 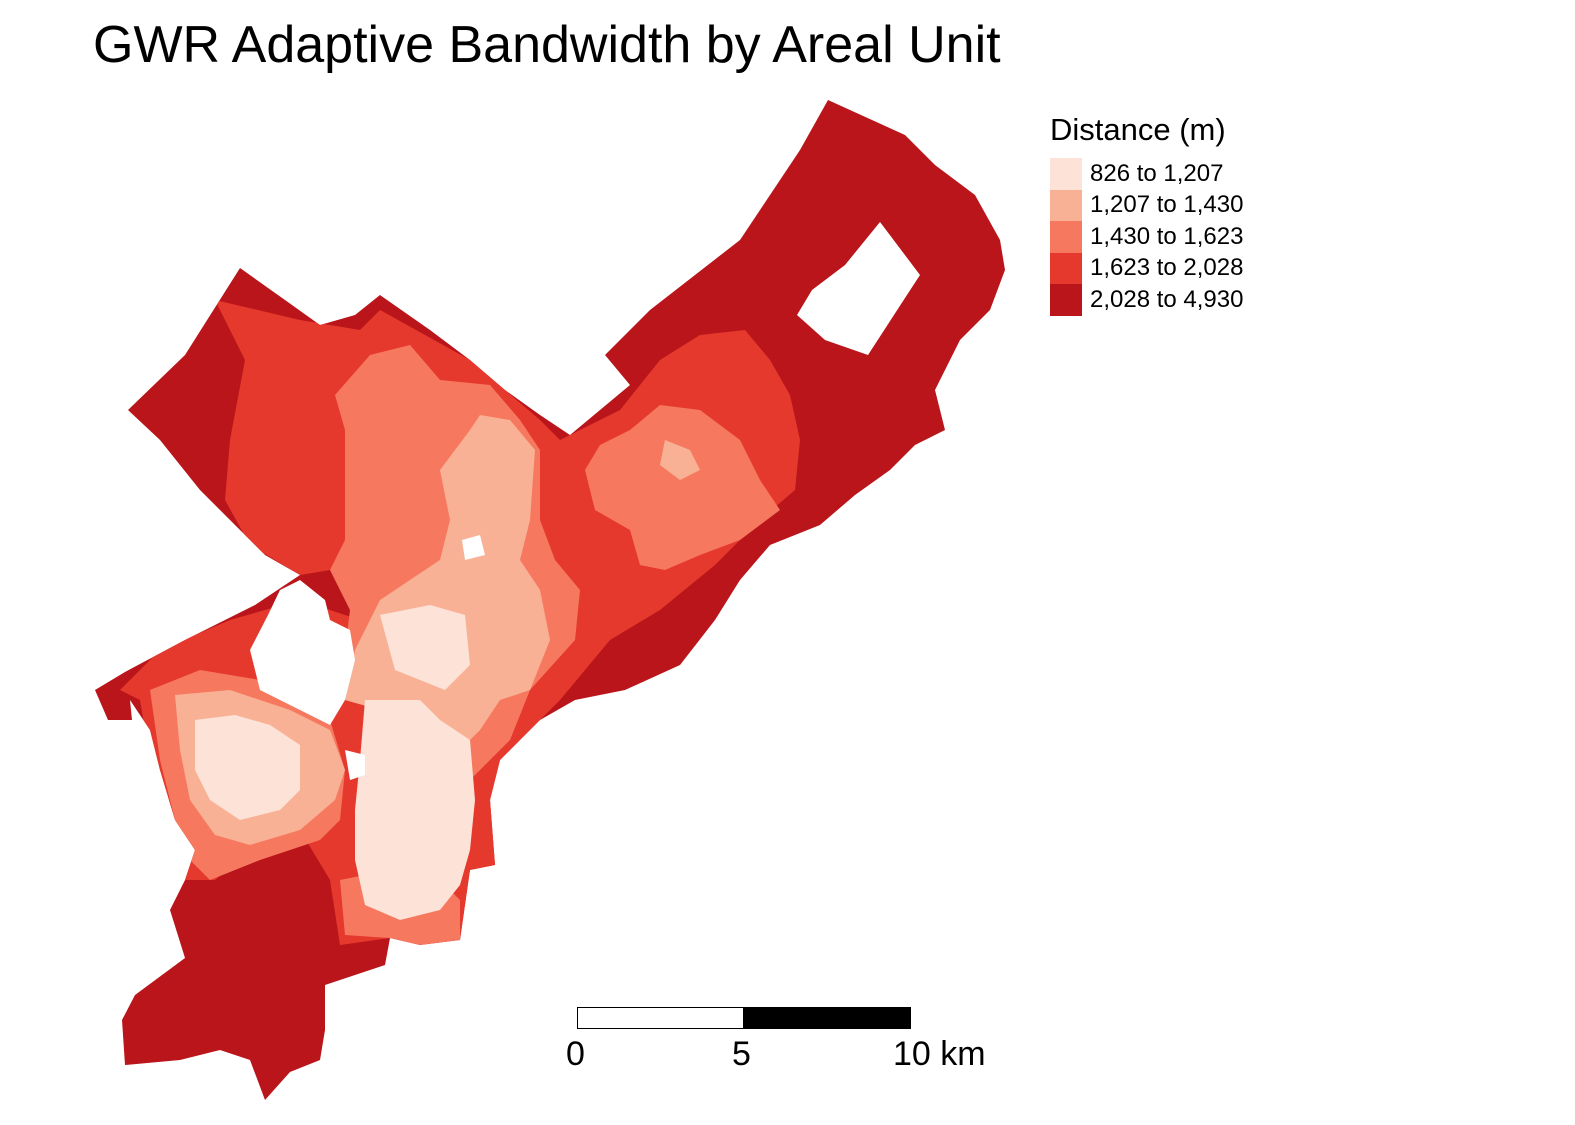 I want to click on legend-item: 1,623 to 2,028, so click(x=1147, y=268).